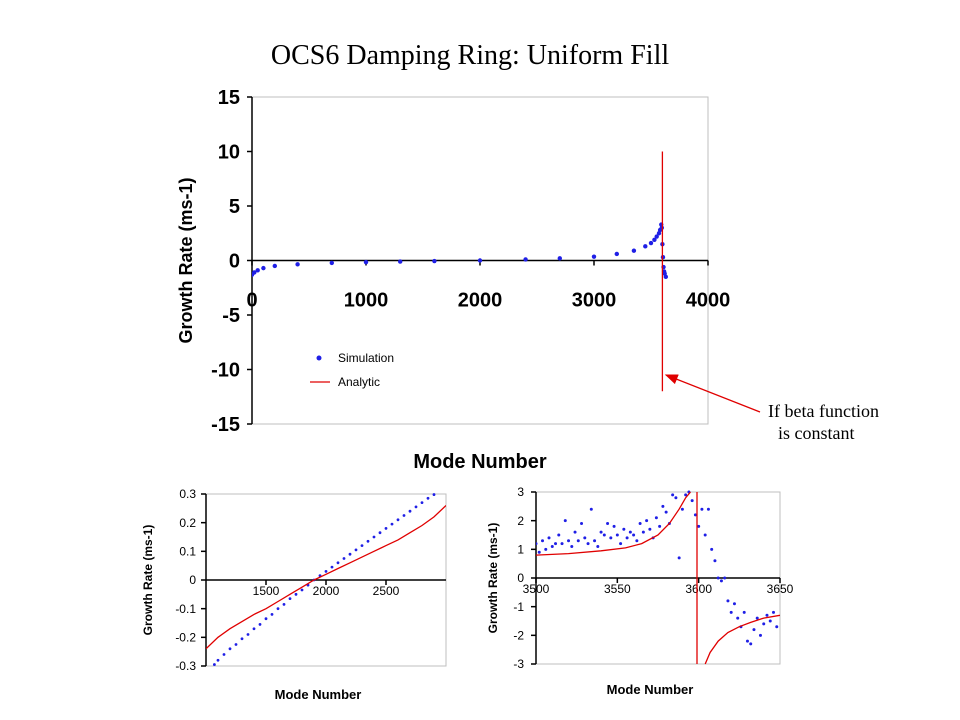 The width and height of the screenshot is (960, 720). What do you see at coordinates (816, 433) in the screenshot?
I see `annotation-line-2: is constant` at bounding box center [816, 433].